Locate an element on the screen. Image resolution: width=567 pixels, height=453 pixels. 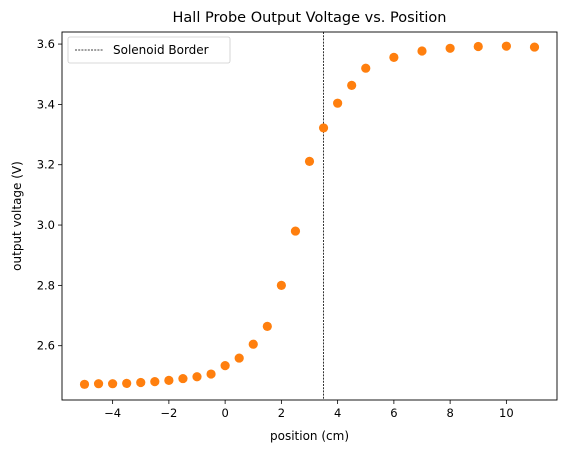
x-tick-label: −2 is located at coordinates (168, 413).